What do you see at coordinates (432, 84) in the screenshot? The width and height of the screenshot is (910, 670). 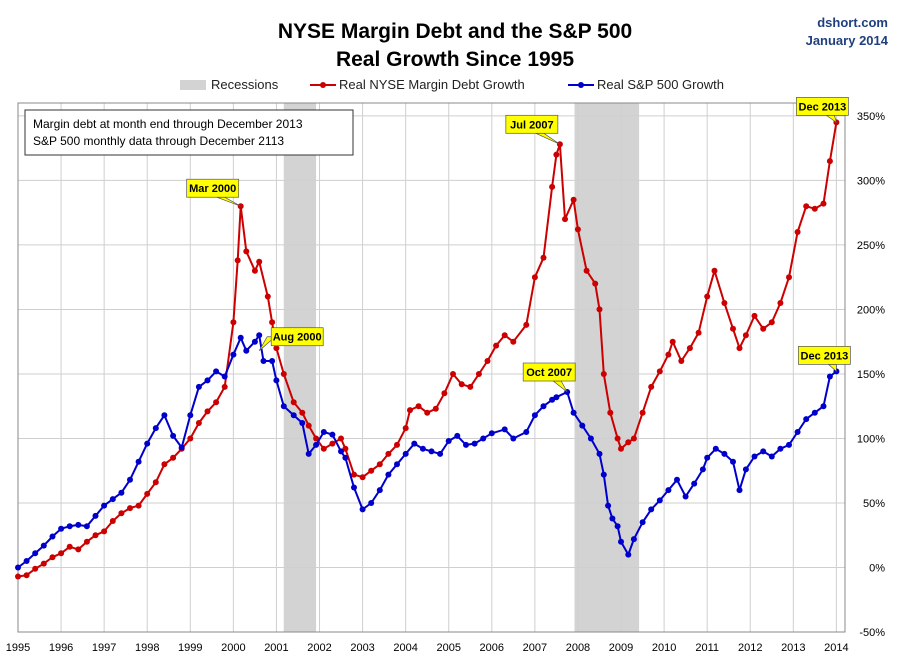 I see `legend-margin-label: Real NYSE Margin Debt Growth` at bounding box center [432, 84].